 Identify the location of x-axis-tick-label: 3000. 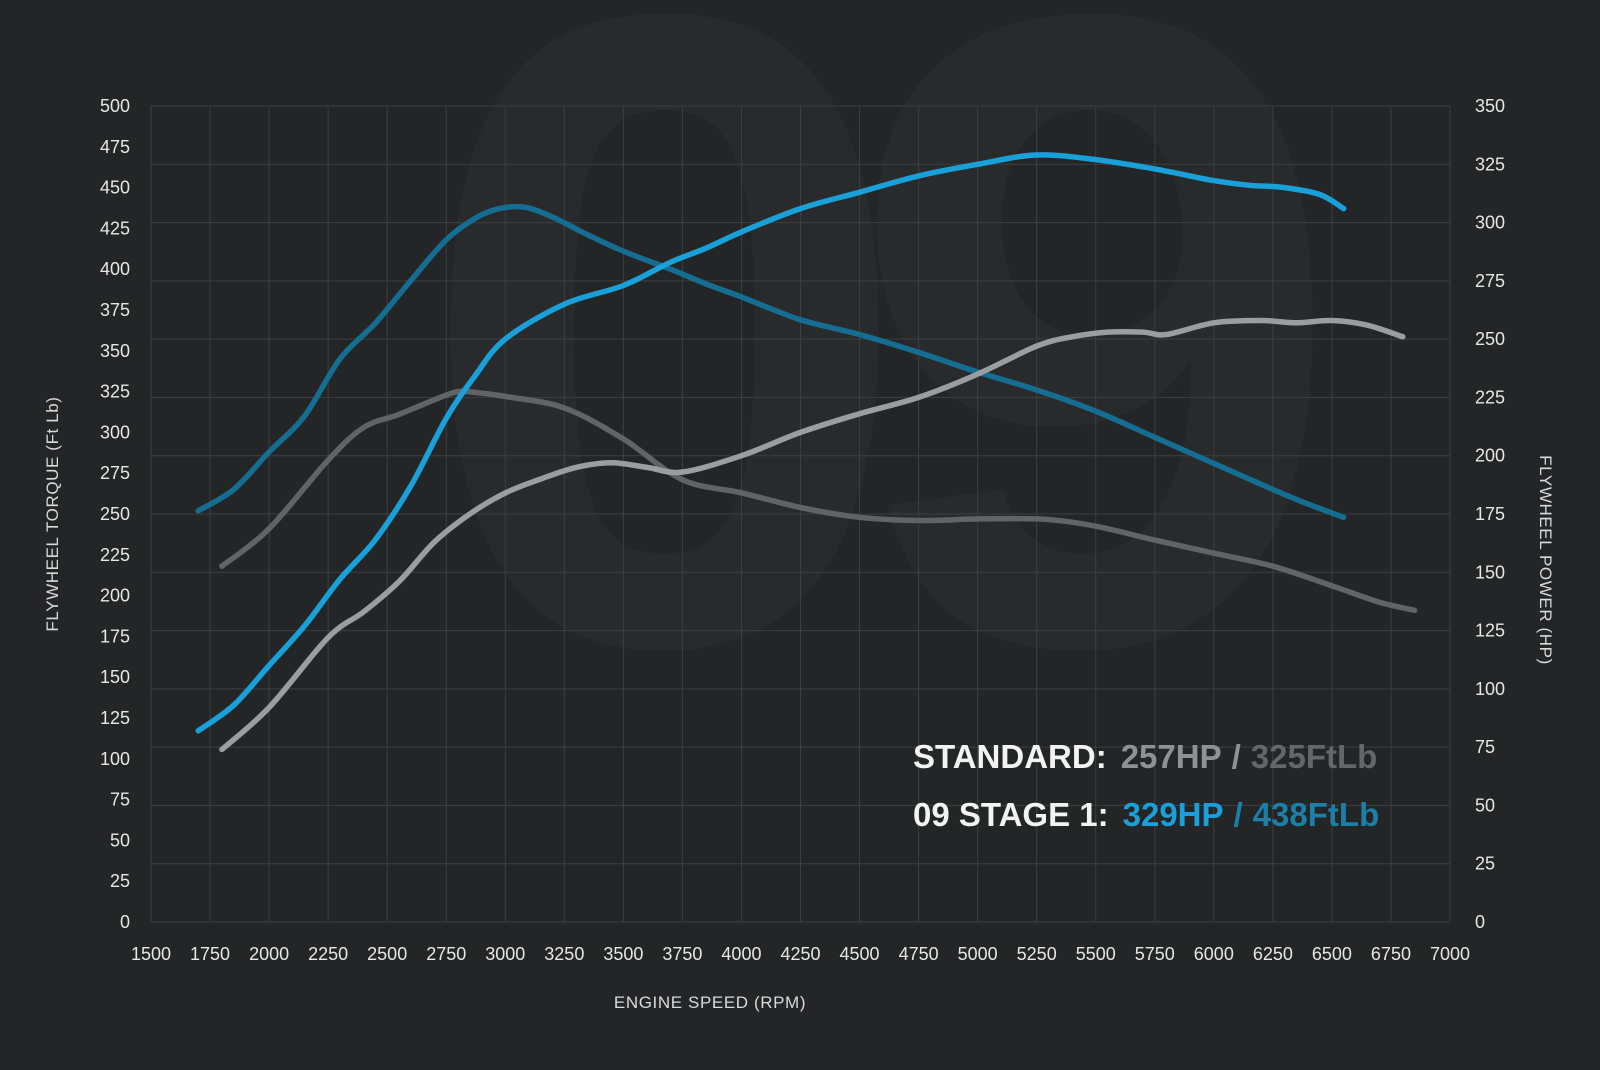
(505, 954).